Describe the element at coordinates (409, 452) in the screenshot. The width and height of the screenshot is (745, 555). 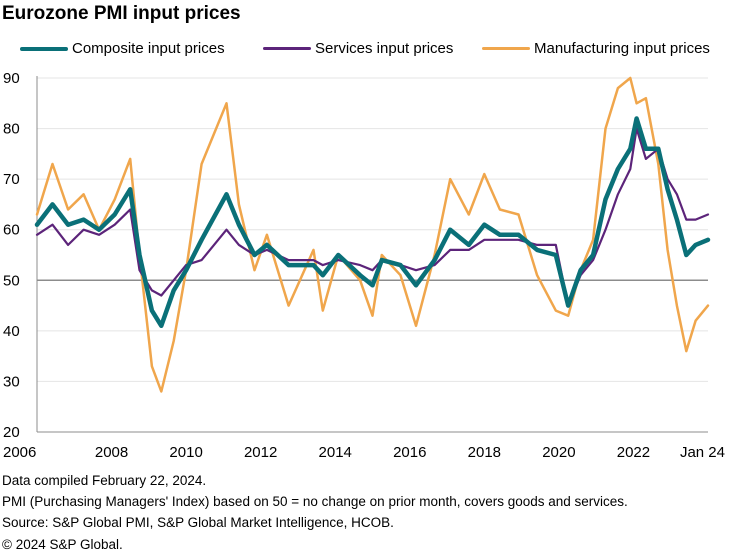
I see `x-tick-label: 2016` at that location.